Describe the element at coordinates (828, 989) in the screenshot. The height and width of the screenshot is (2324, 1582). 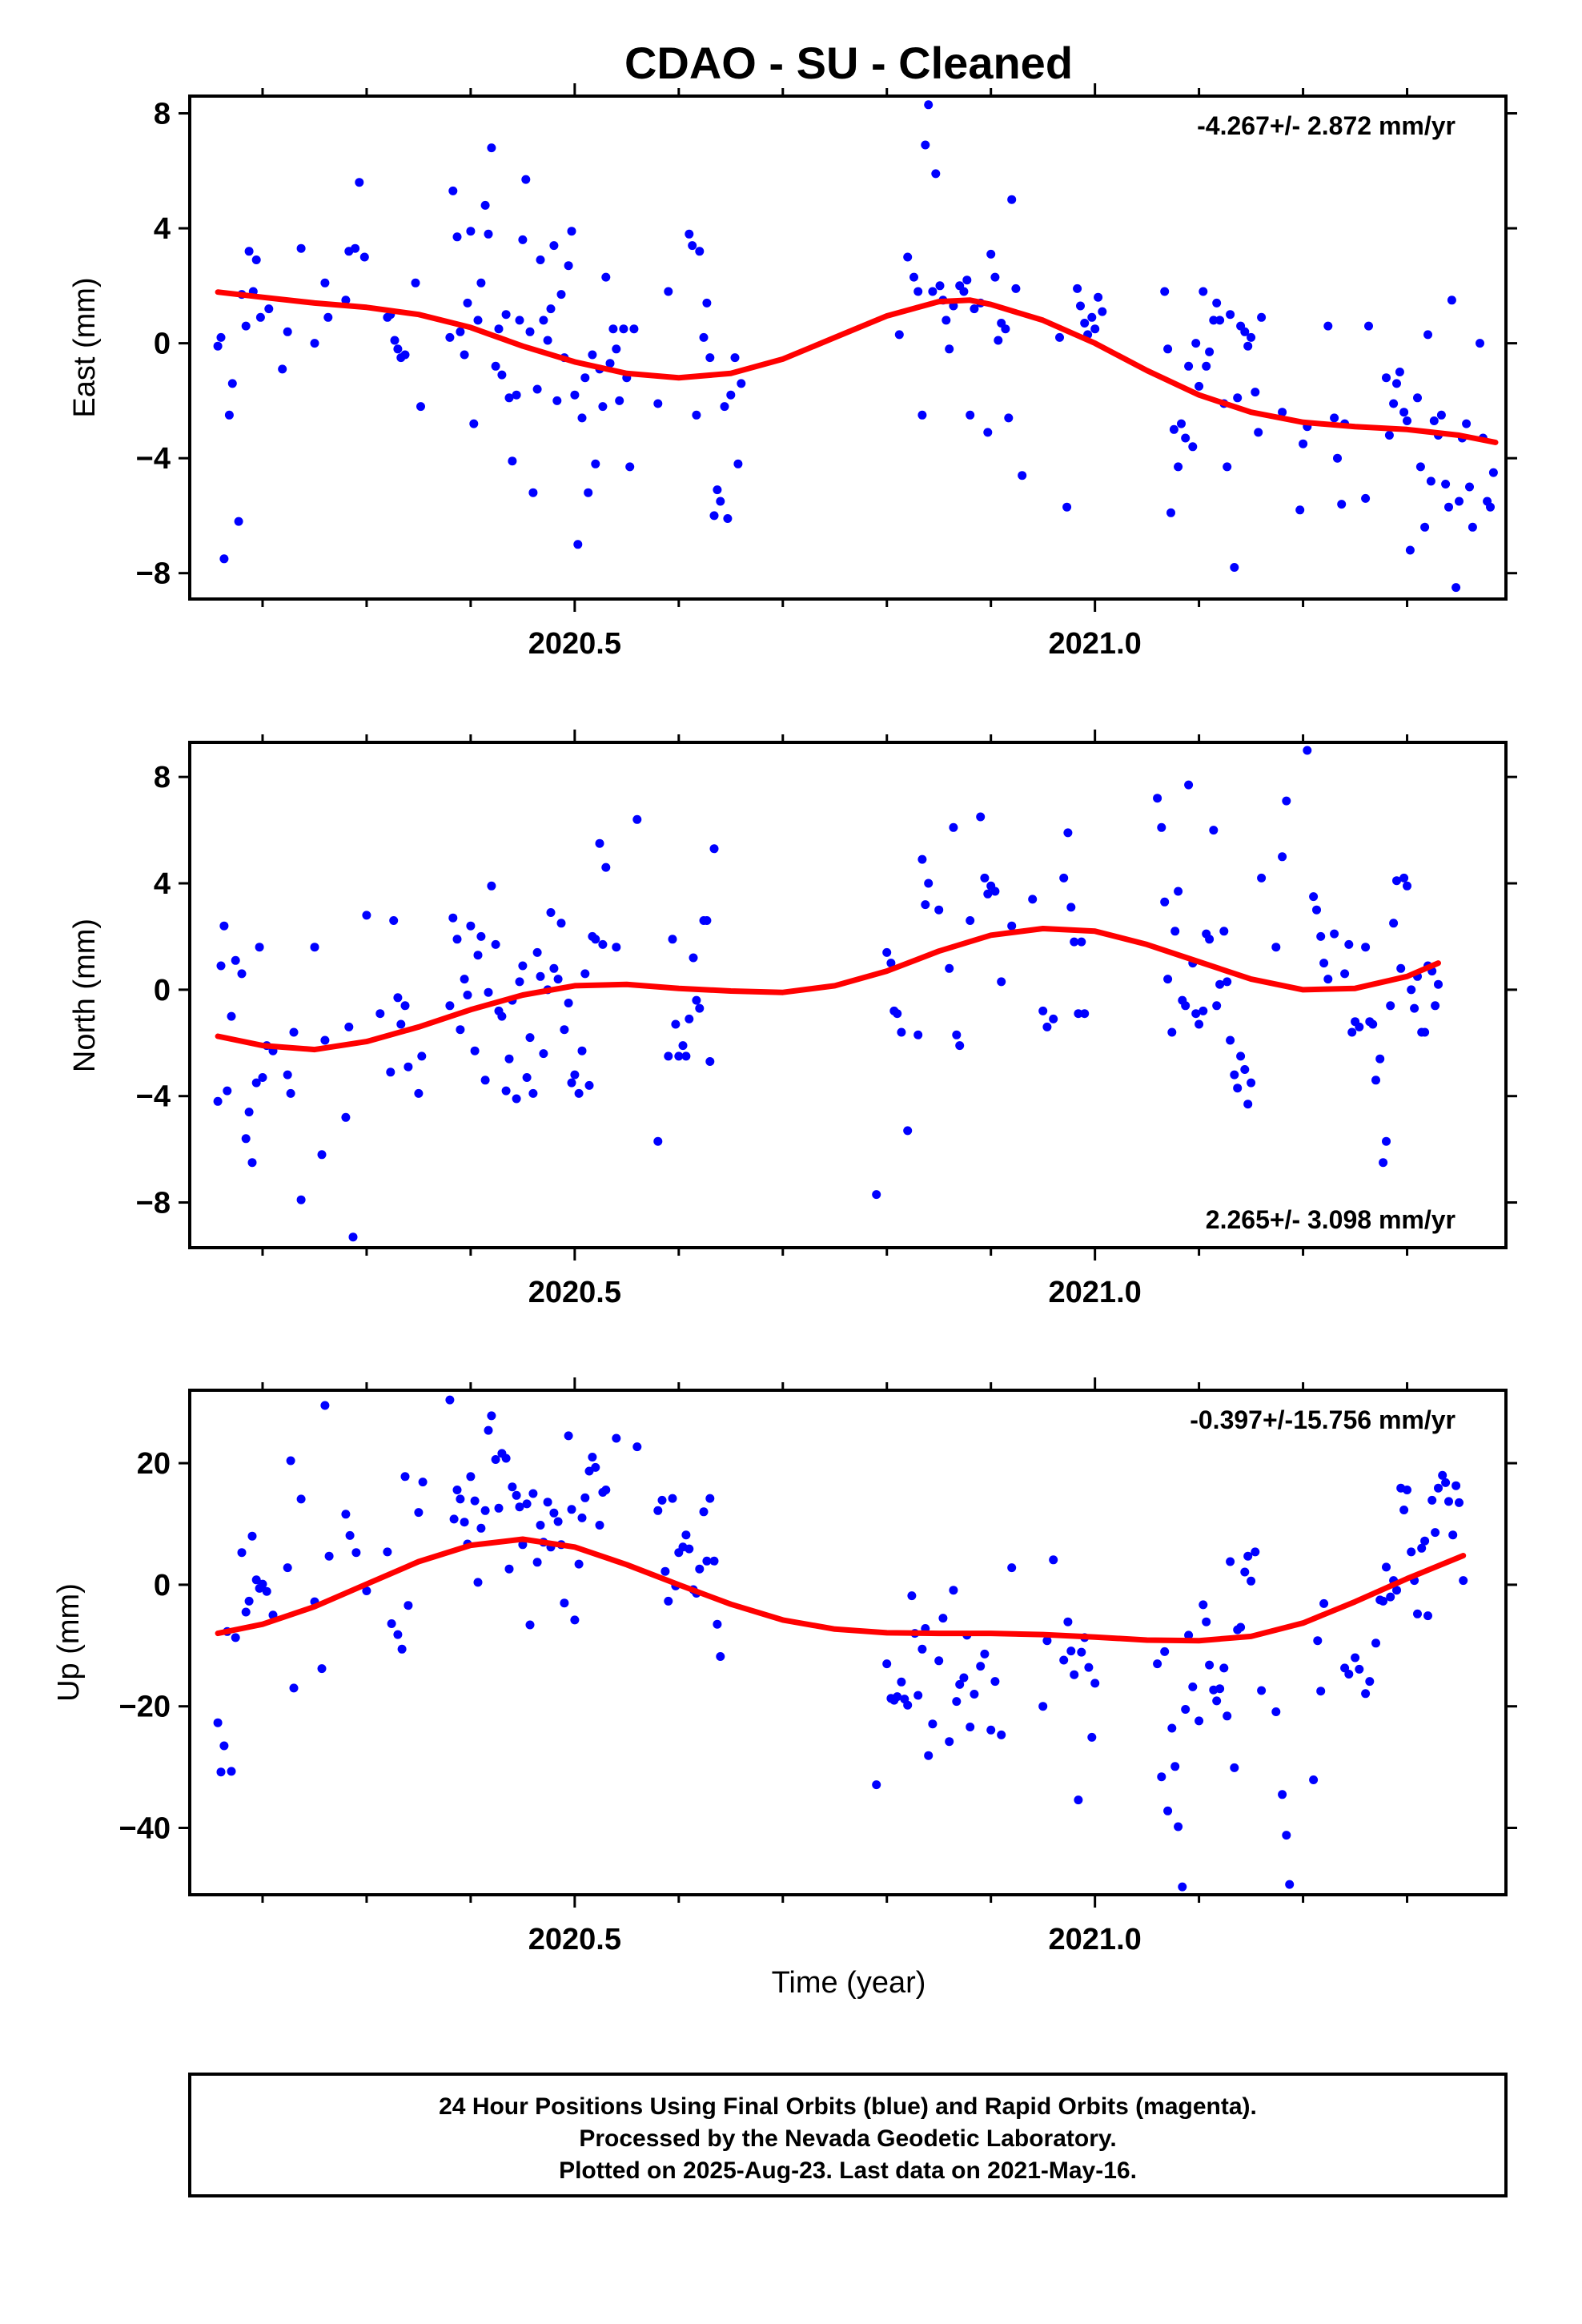
I see `fit-curve` at that location.